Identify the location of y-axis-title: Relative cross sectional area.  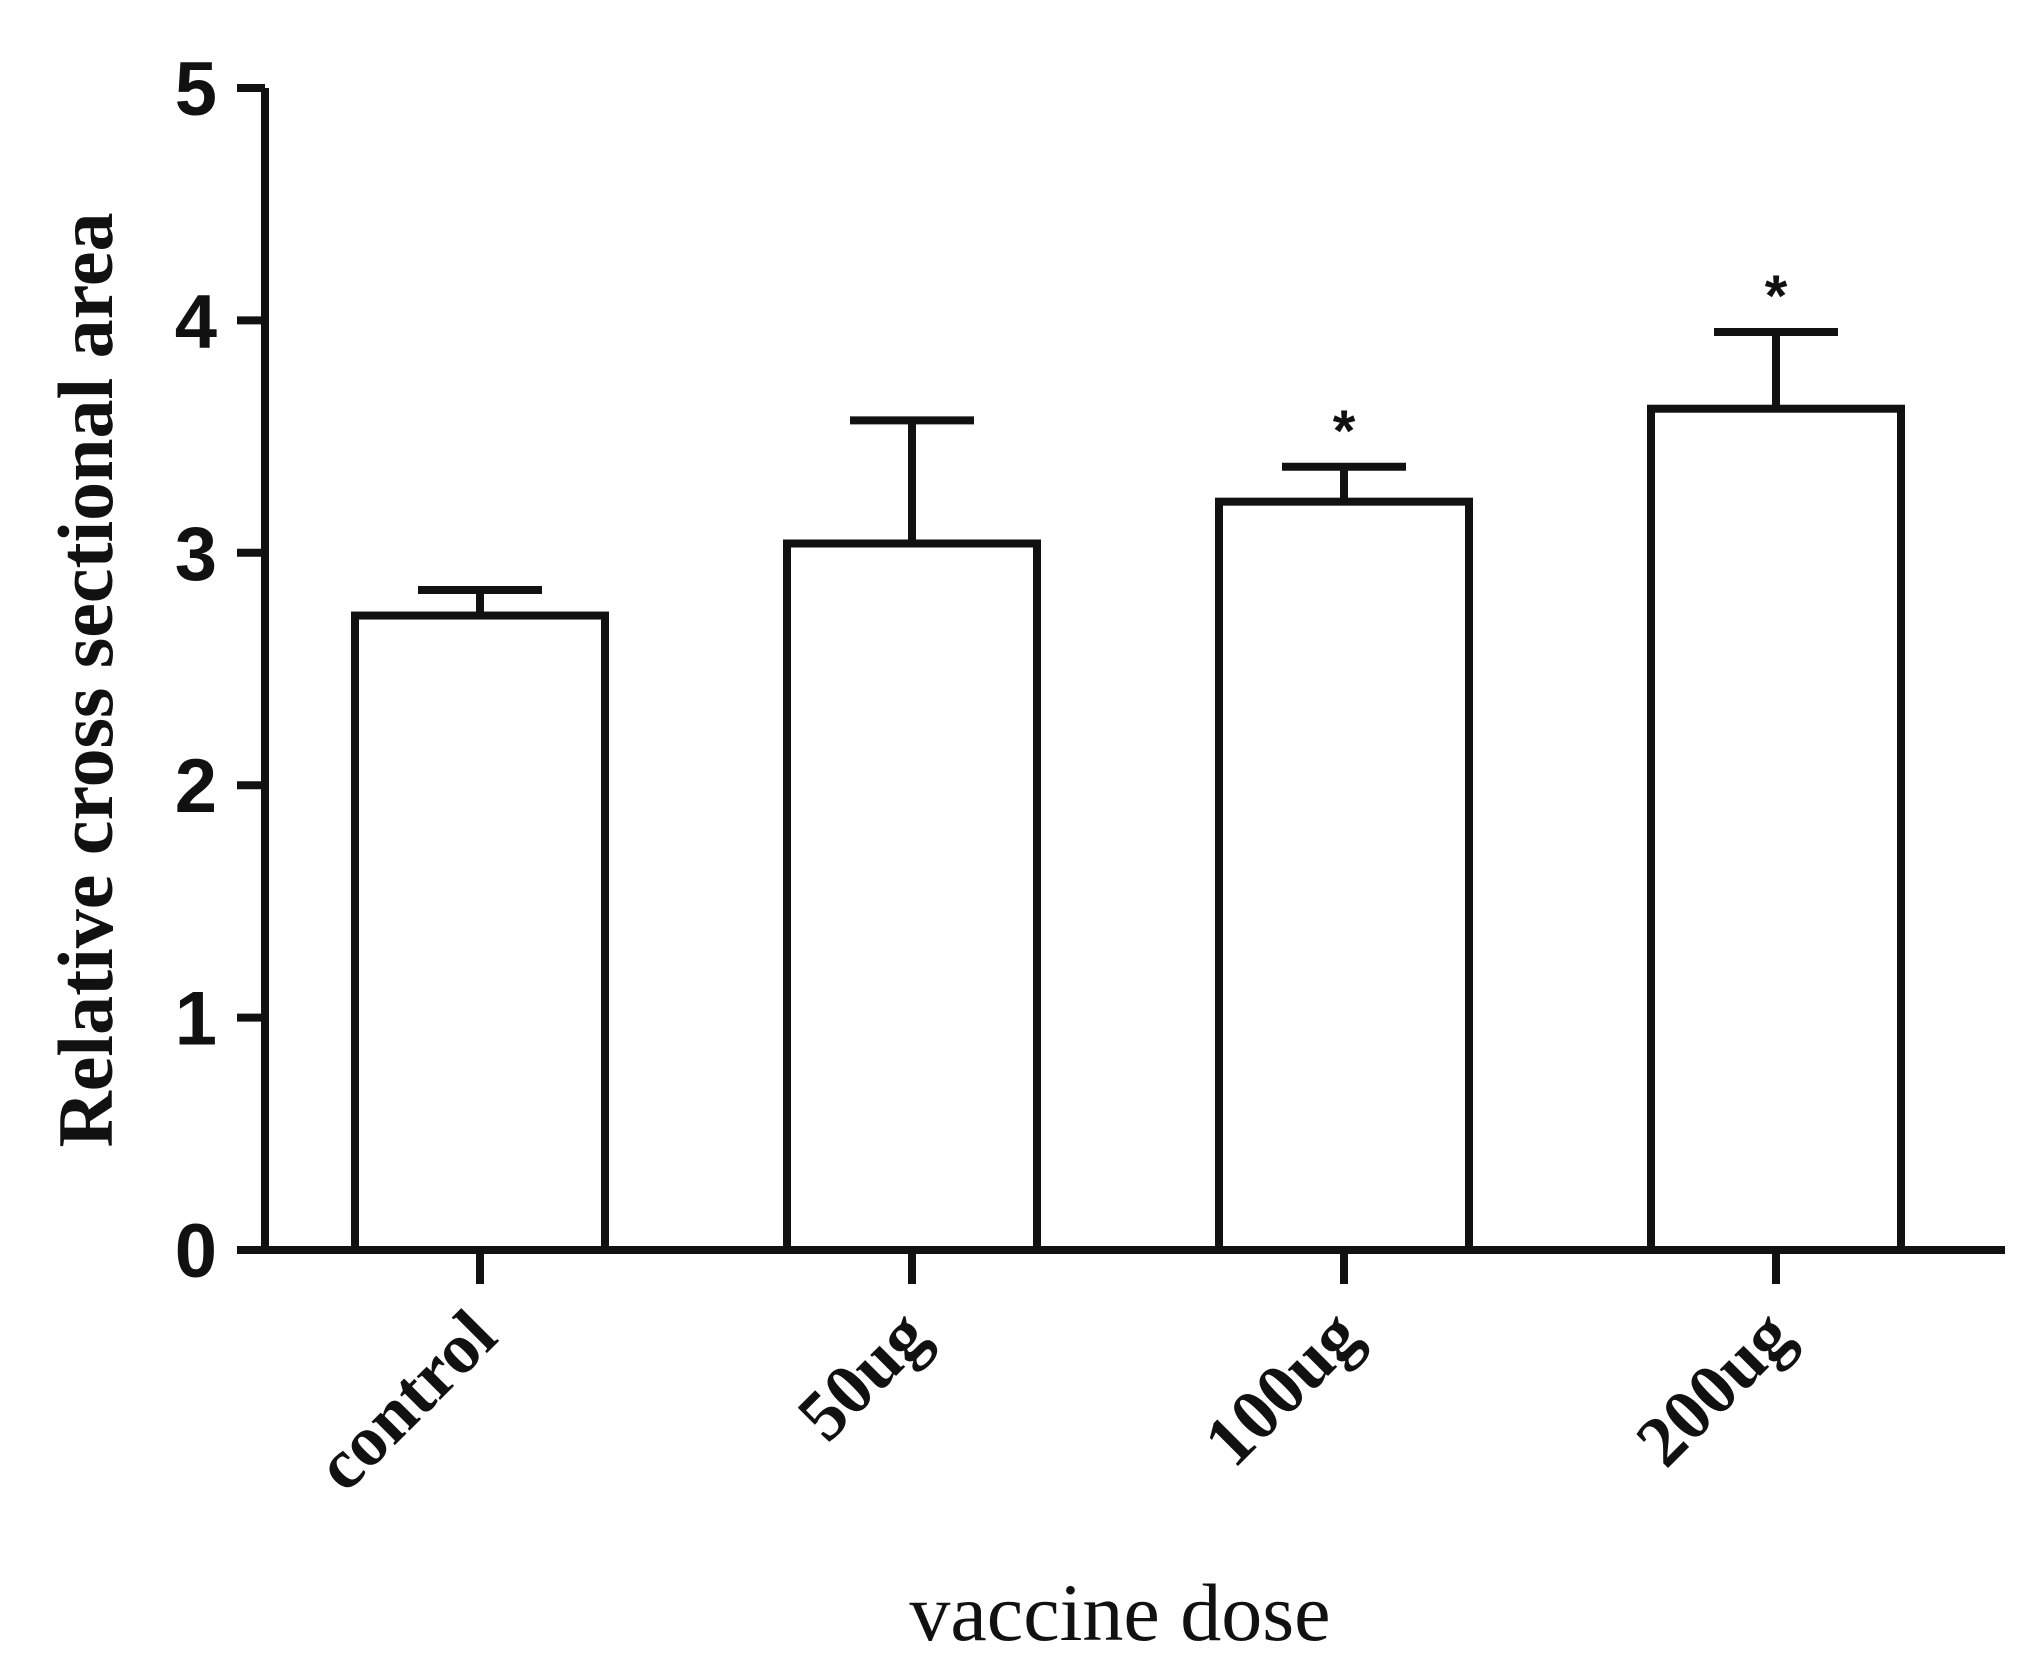
(85, 679).